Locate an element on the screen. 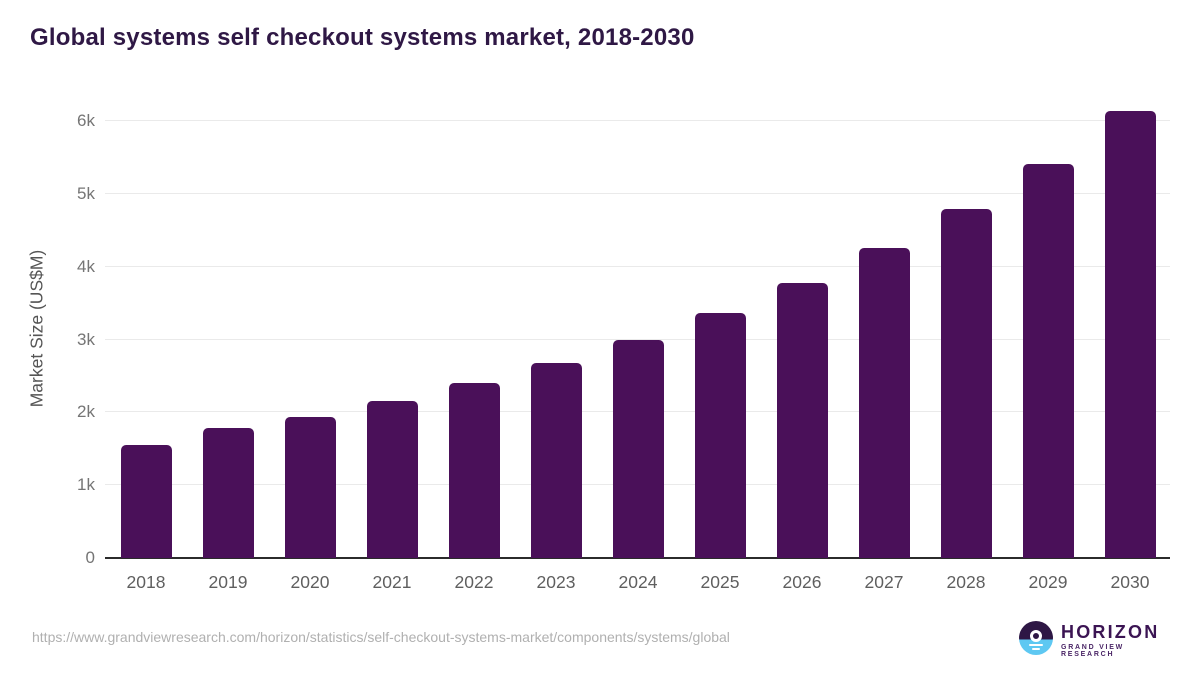 Image resolution: width=1200 pixels, height=675 pixels. x-tick-label: 2023 is located at coordinates (556, 582).